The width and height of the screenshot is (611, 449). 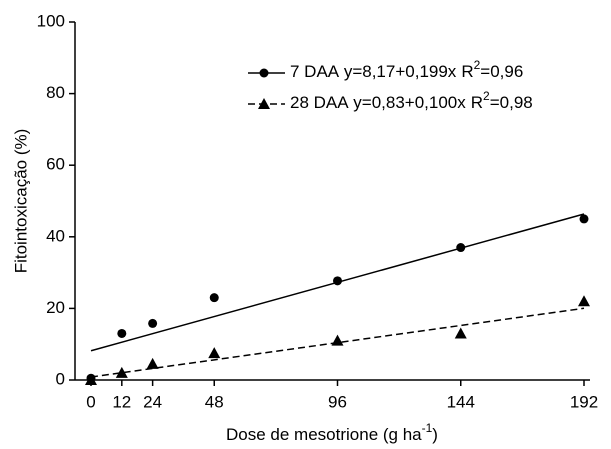 I want to click on legend-entry: 28 DAA y=0,83+0,100x R2=0,98, so click(x=411, y=100).